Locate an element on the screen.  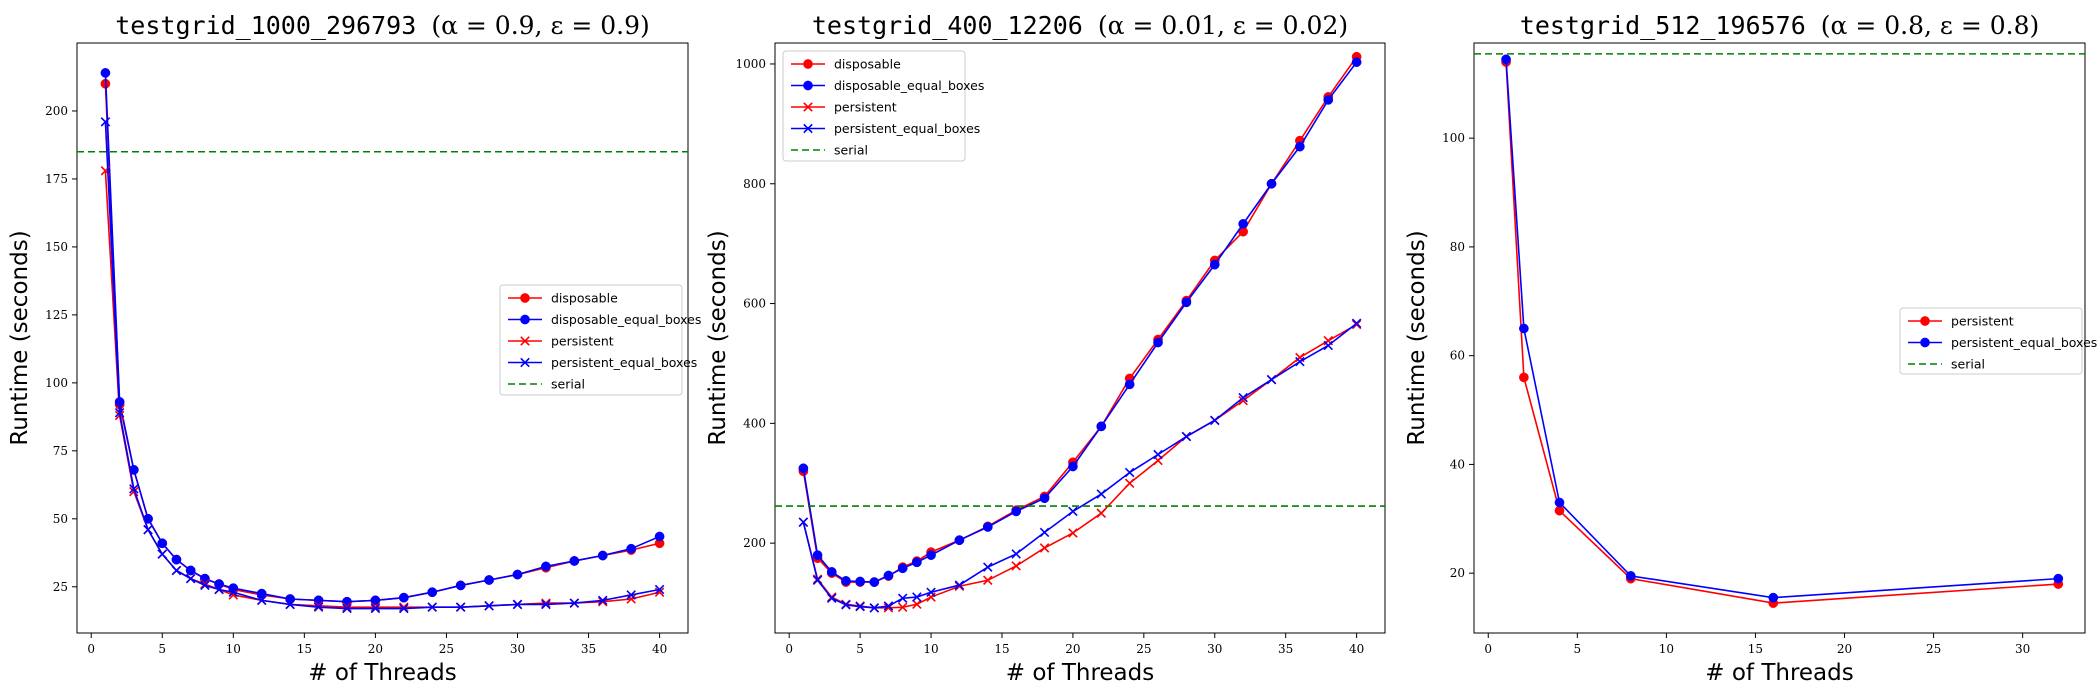
chart-title-params: (α = 0.01, ε = 0.02) is located at coordinates (1223, 25).